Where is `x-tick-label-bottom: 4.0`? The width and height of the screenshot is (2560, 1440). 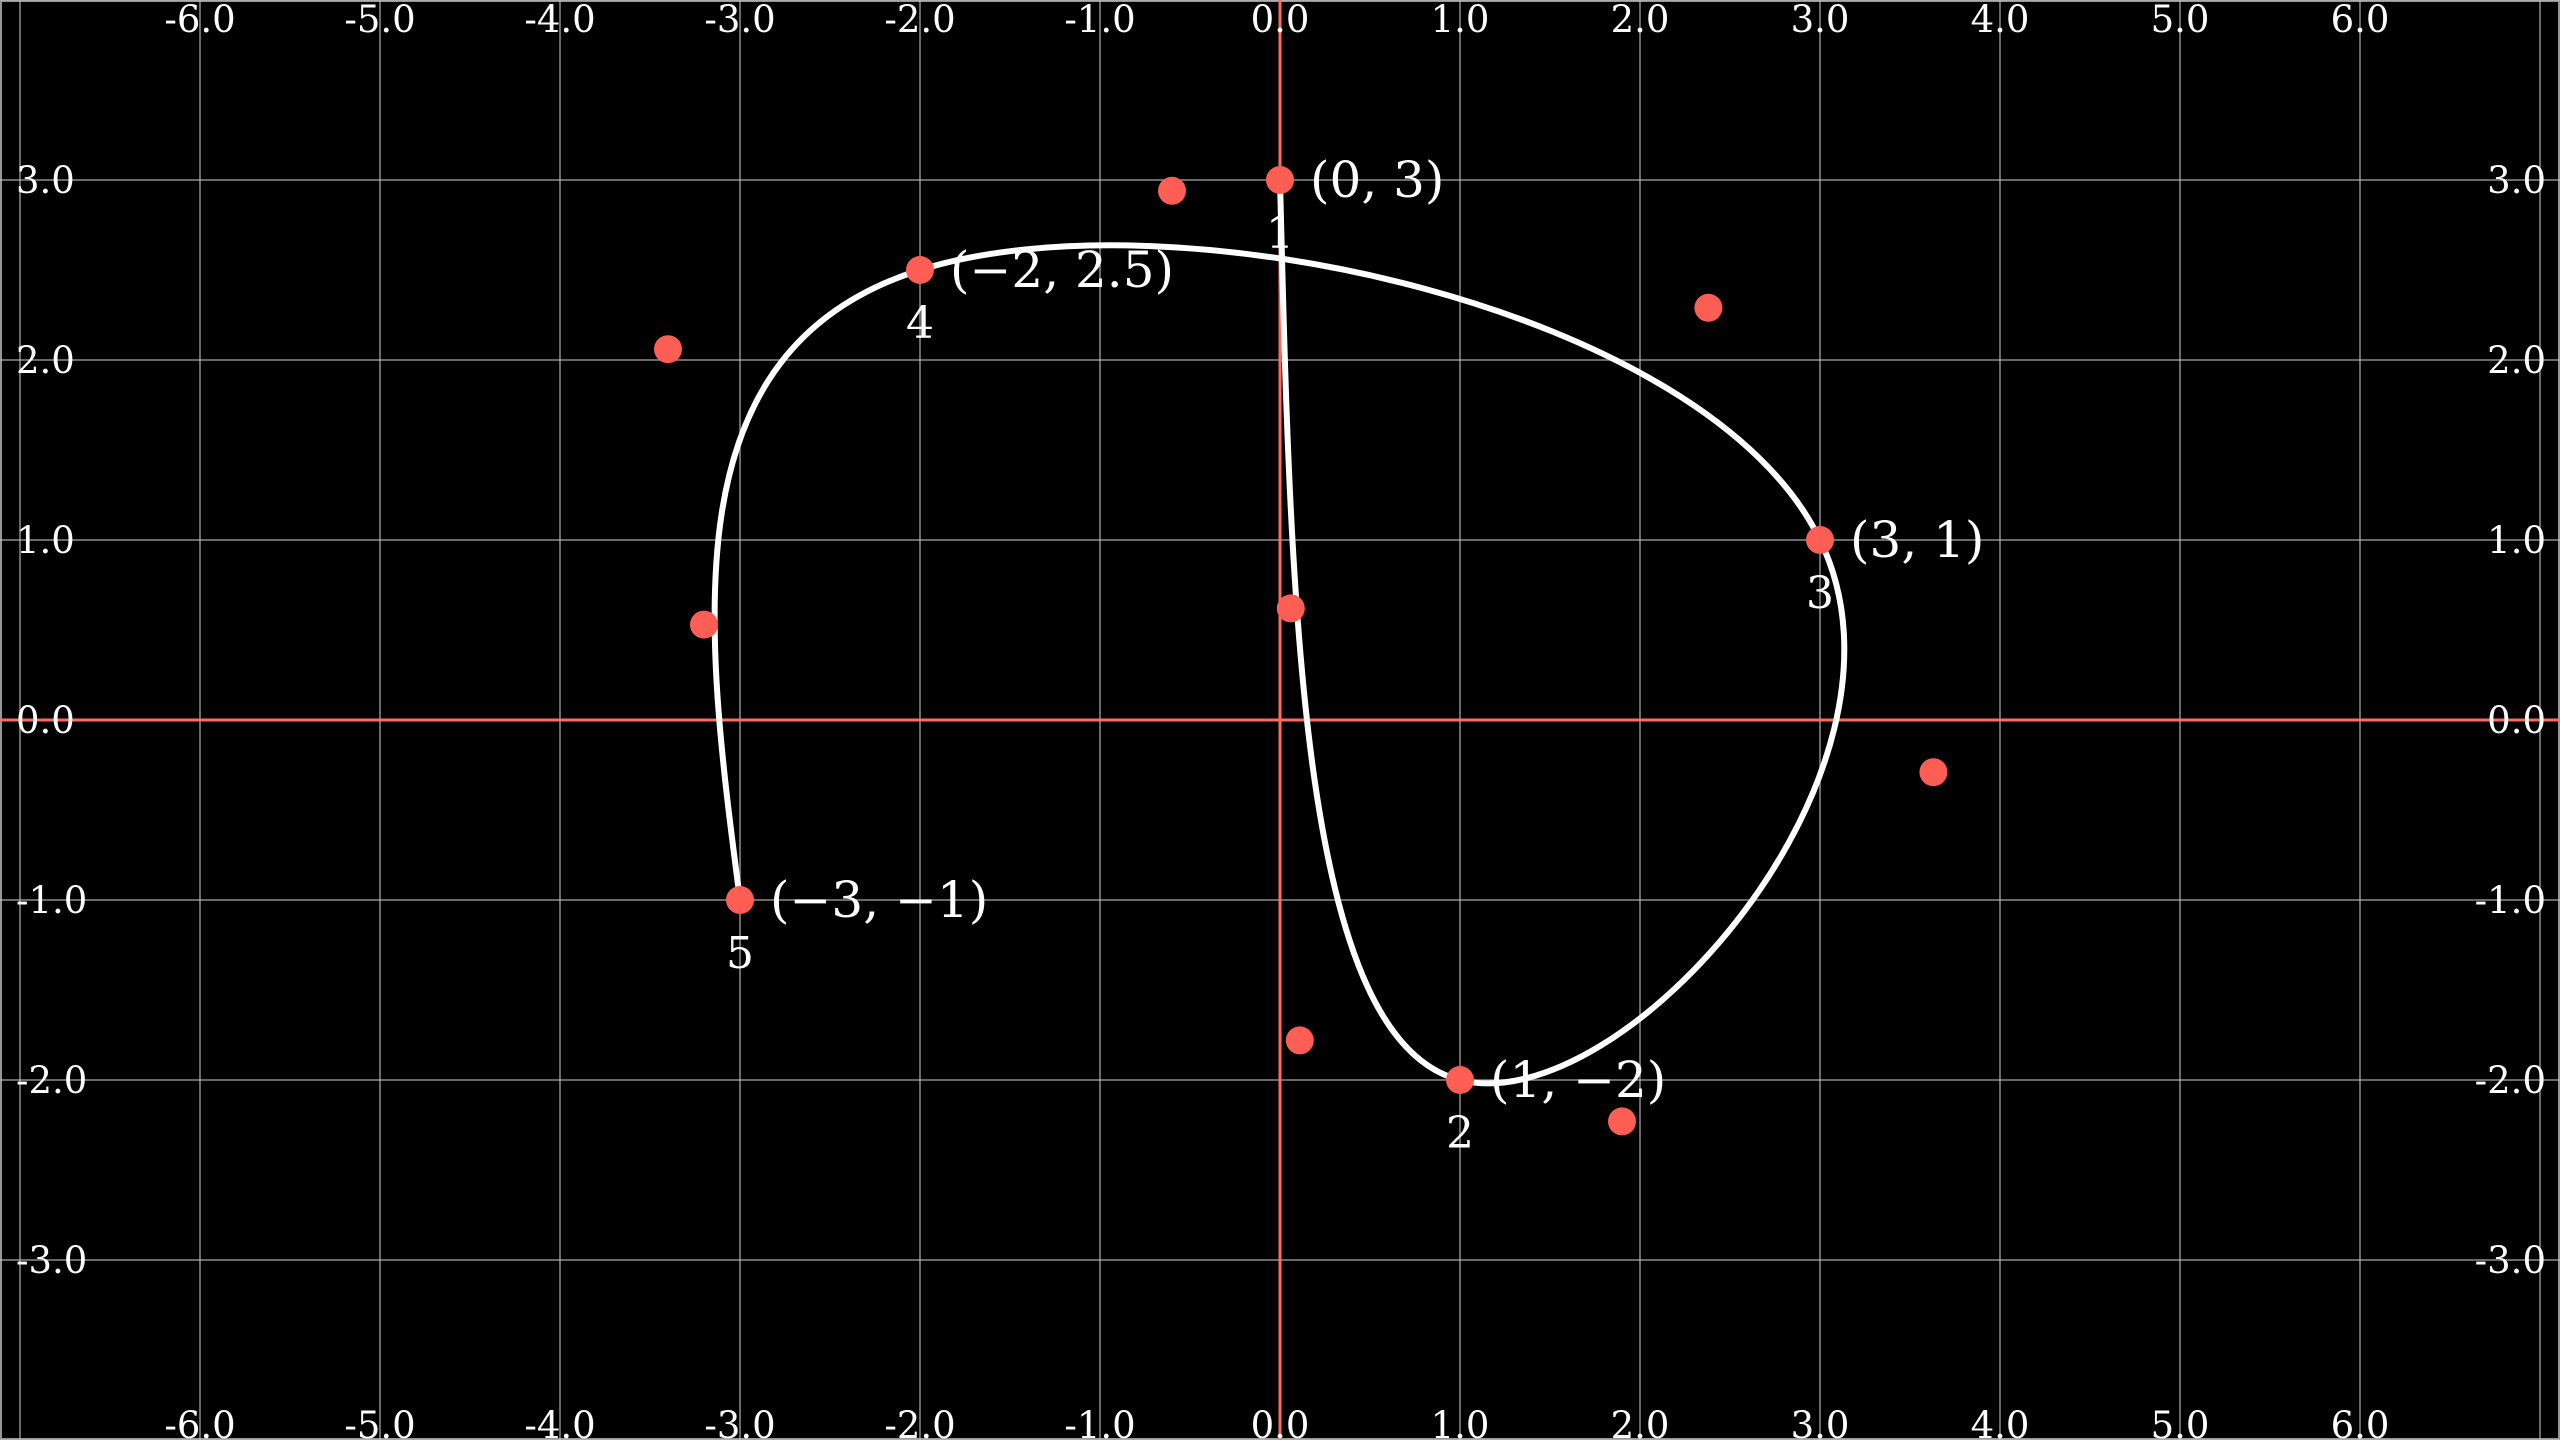 x-tick-label-bottom: 4.0 is located at coordinates (2000, 1422).